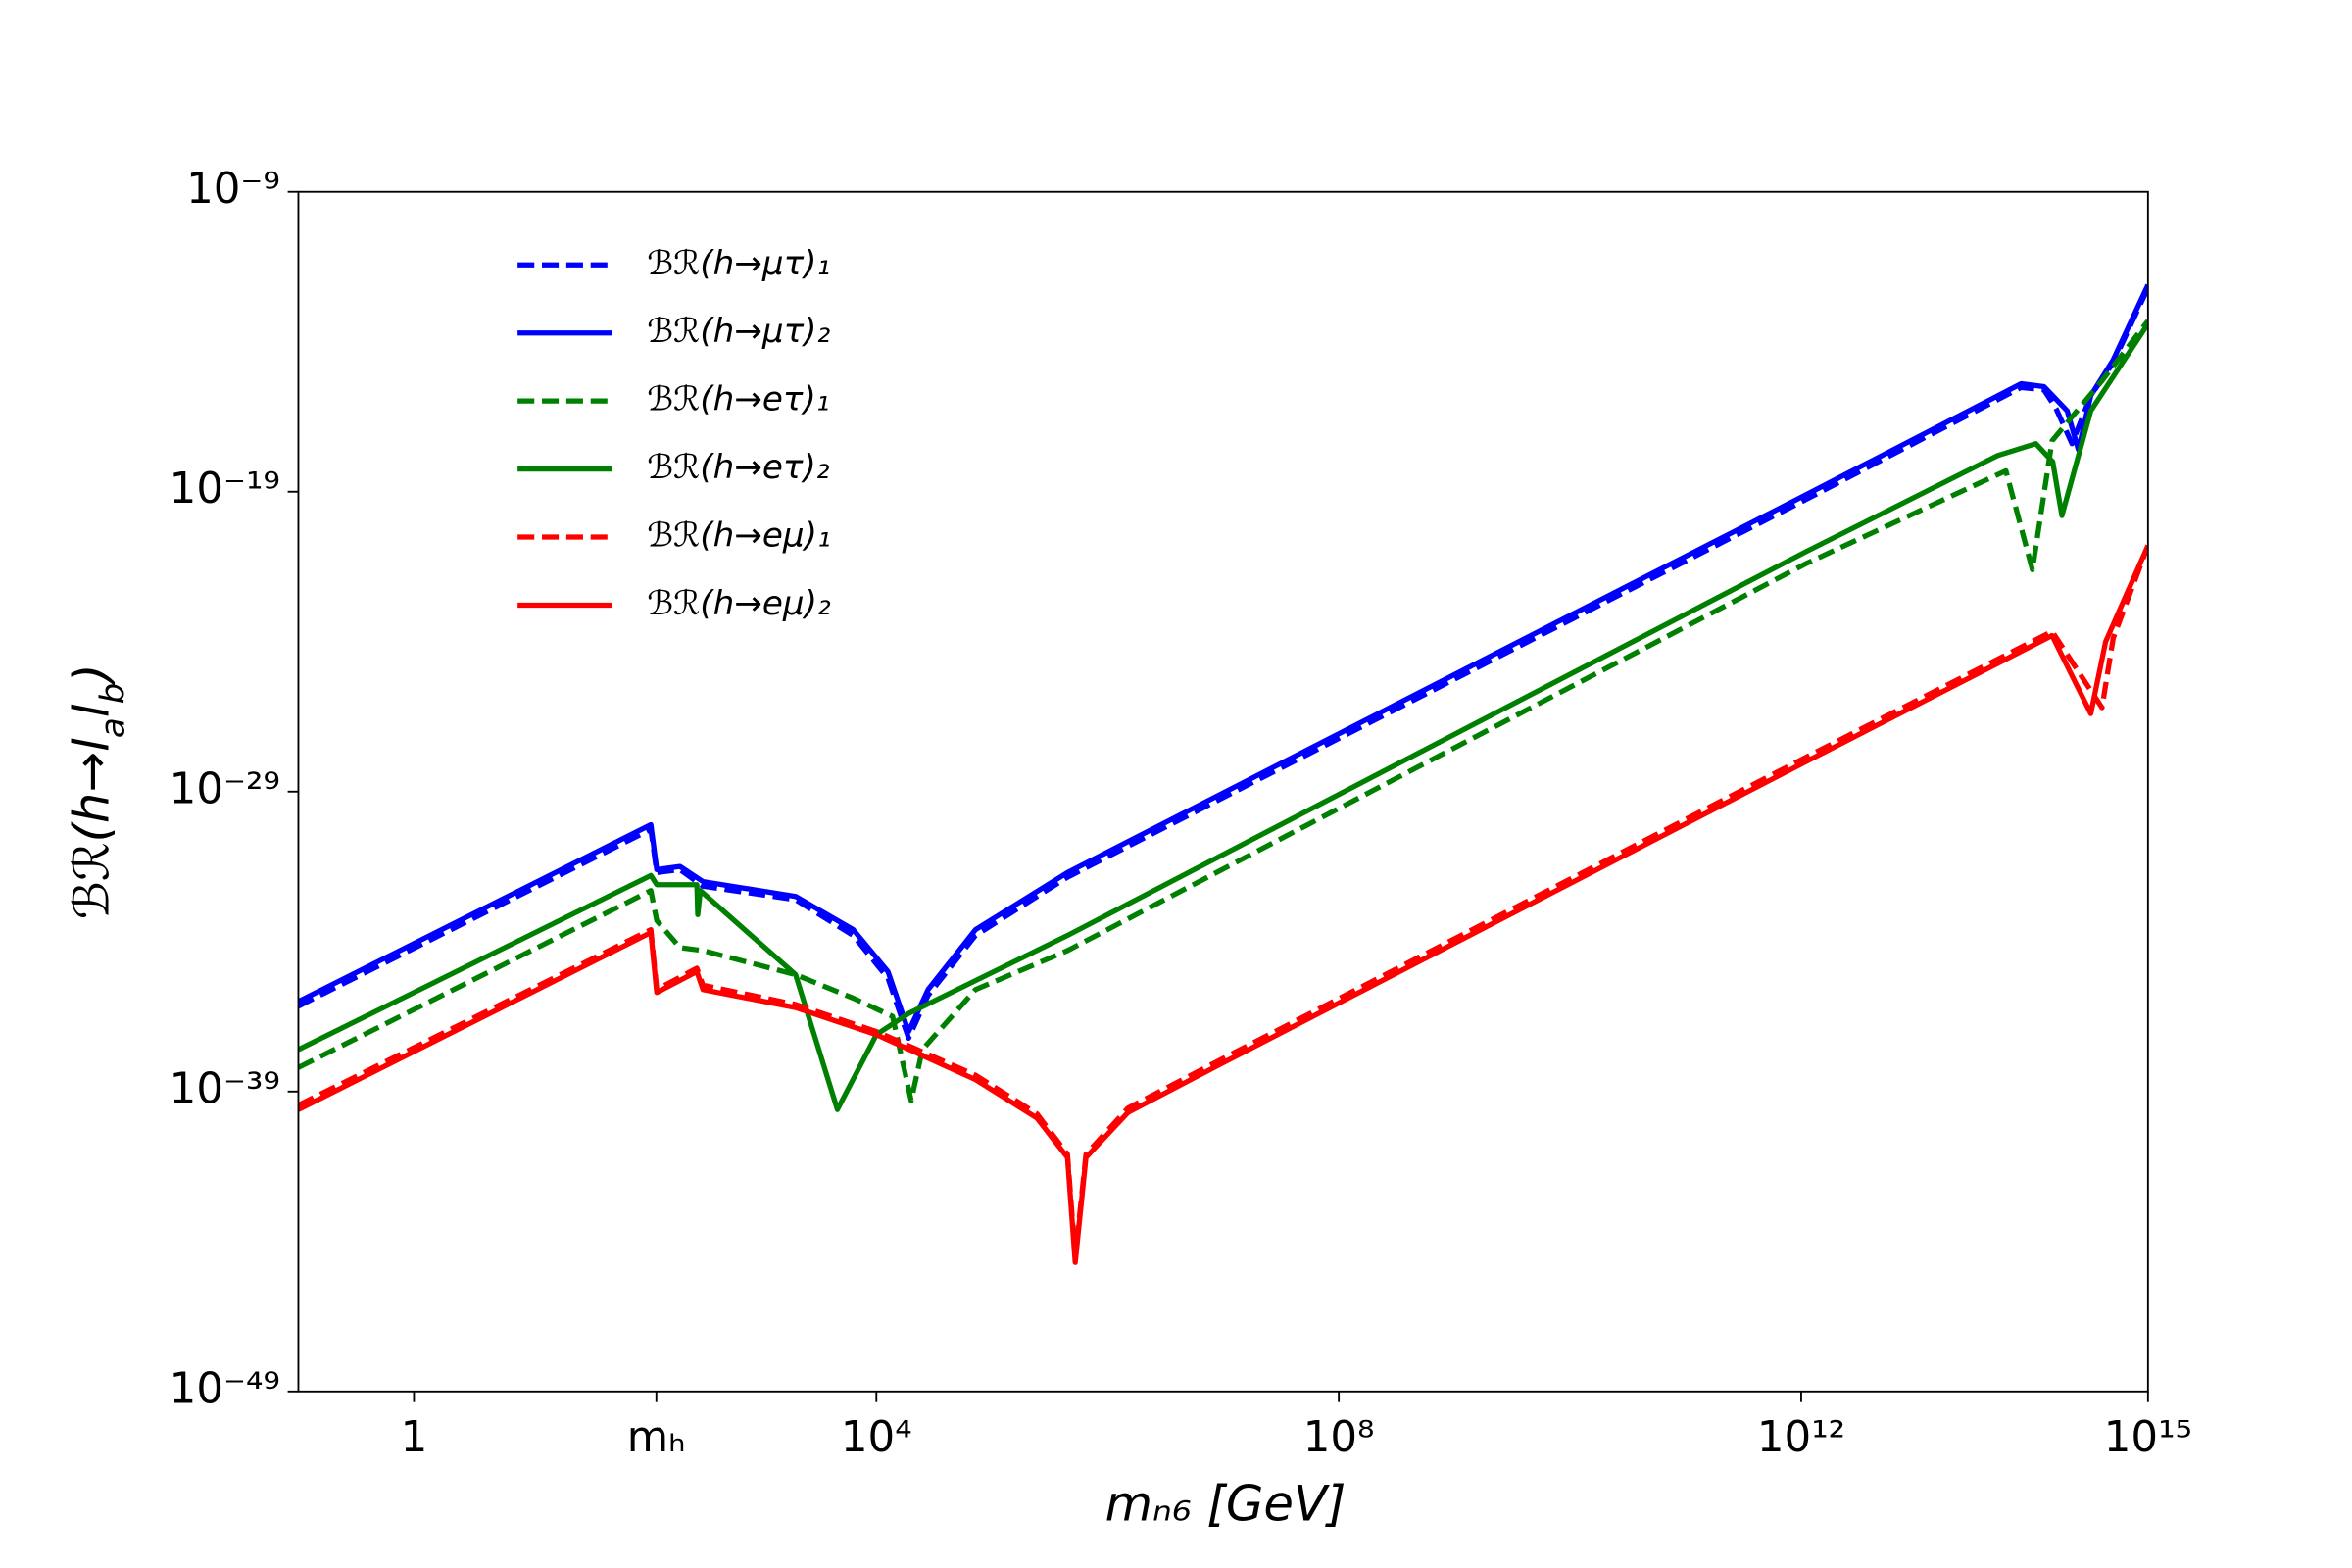 Image resolution: width=2352 pixels, height=1568 pixels. What do you see at coordinates (233, 189) in the screenshot?
I see `y-tick-label: 10⁻⁹` at bounding box center [233, 189].